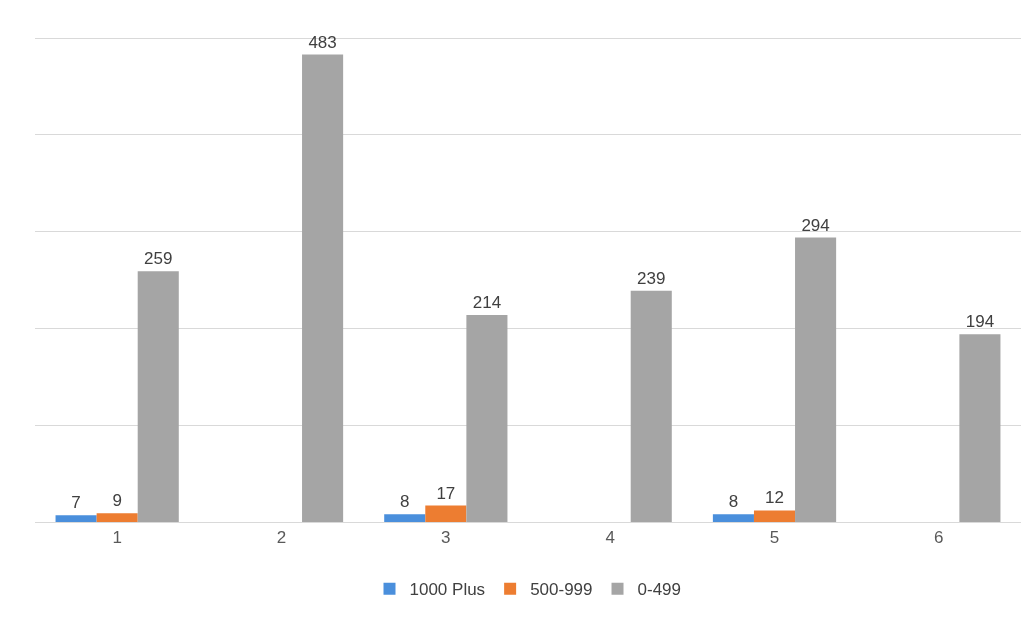  Describe the element at coordinates (281, 538) in the screenshot. I see `x-tick-label: 2` at that location.